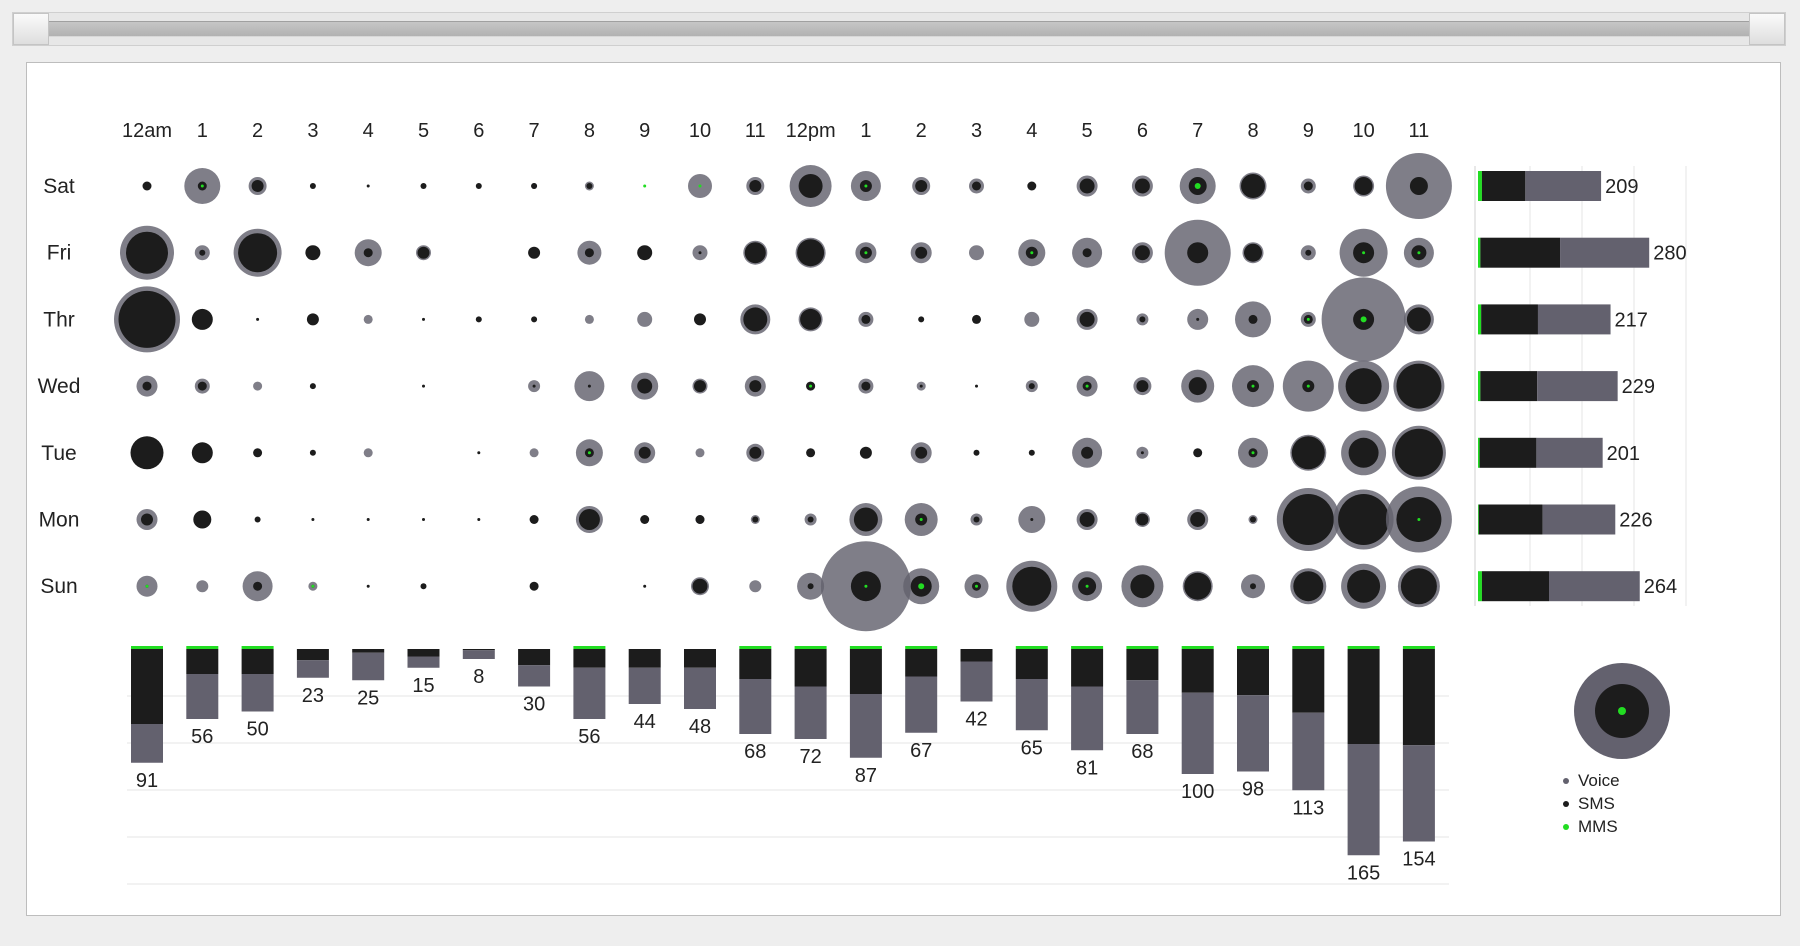 The image size is (1800, 946). What do you see at coordinates (921, 751) in the screenshot?
I see `hour-total-label: 67` at bounding box center [921, 751].